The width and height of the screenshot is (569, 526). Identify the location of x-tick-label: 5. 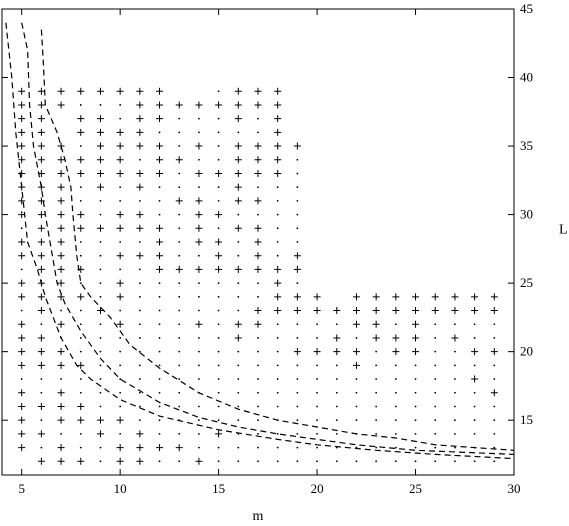
(21, 488).